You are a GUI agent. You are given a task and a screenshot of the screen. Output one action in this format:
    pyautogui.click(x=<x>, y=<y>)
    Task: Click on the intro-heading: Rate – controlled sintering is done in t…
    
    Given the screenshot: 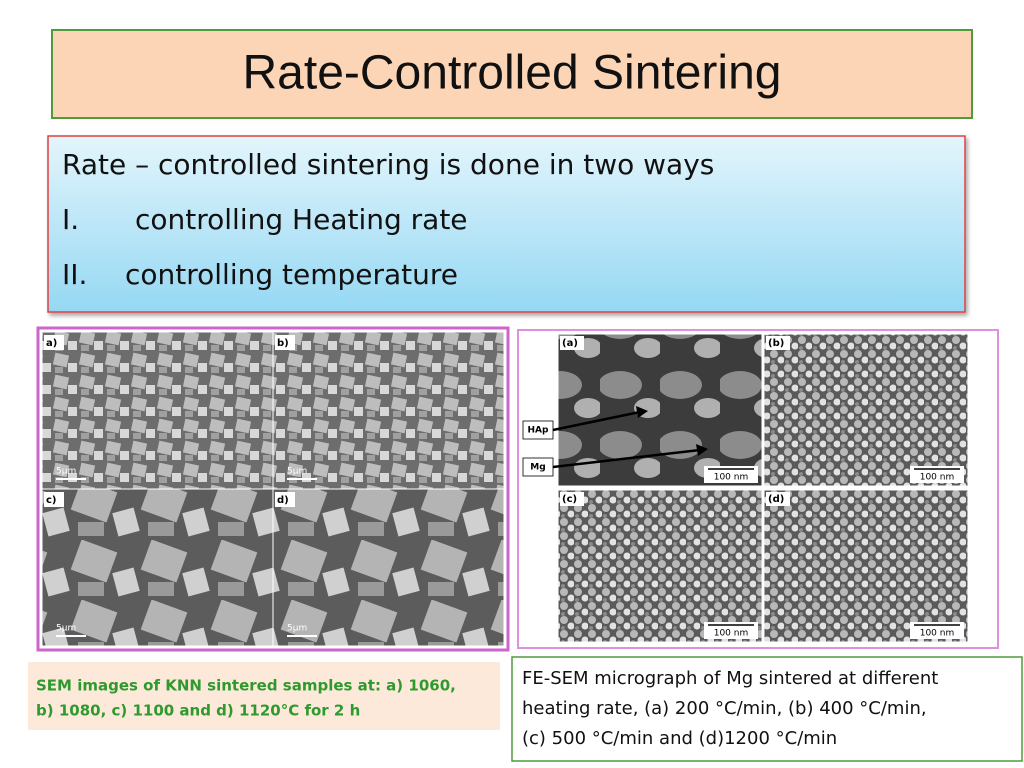 What is the action you would take?
    pyautogui.click(x=388, y=164)
    